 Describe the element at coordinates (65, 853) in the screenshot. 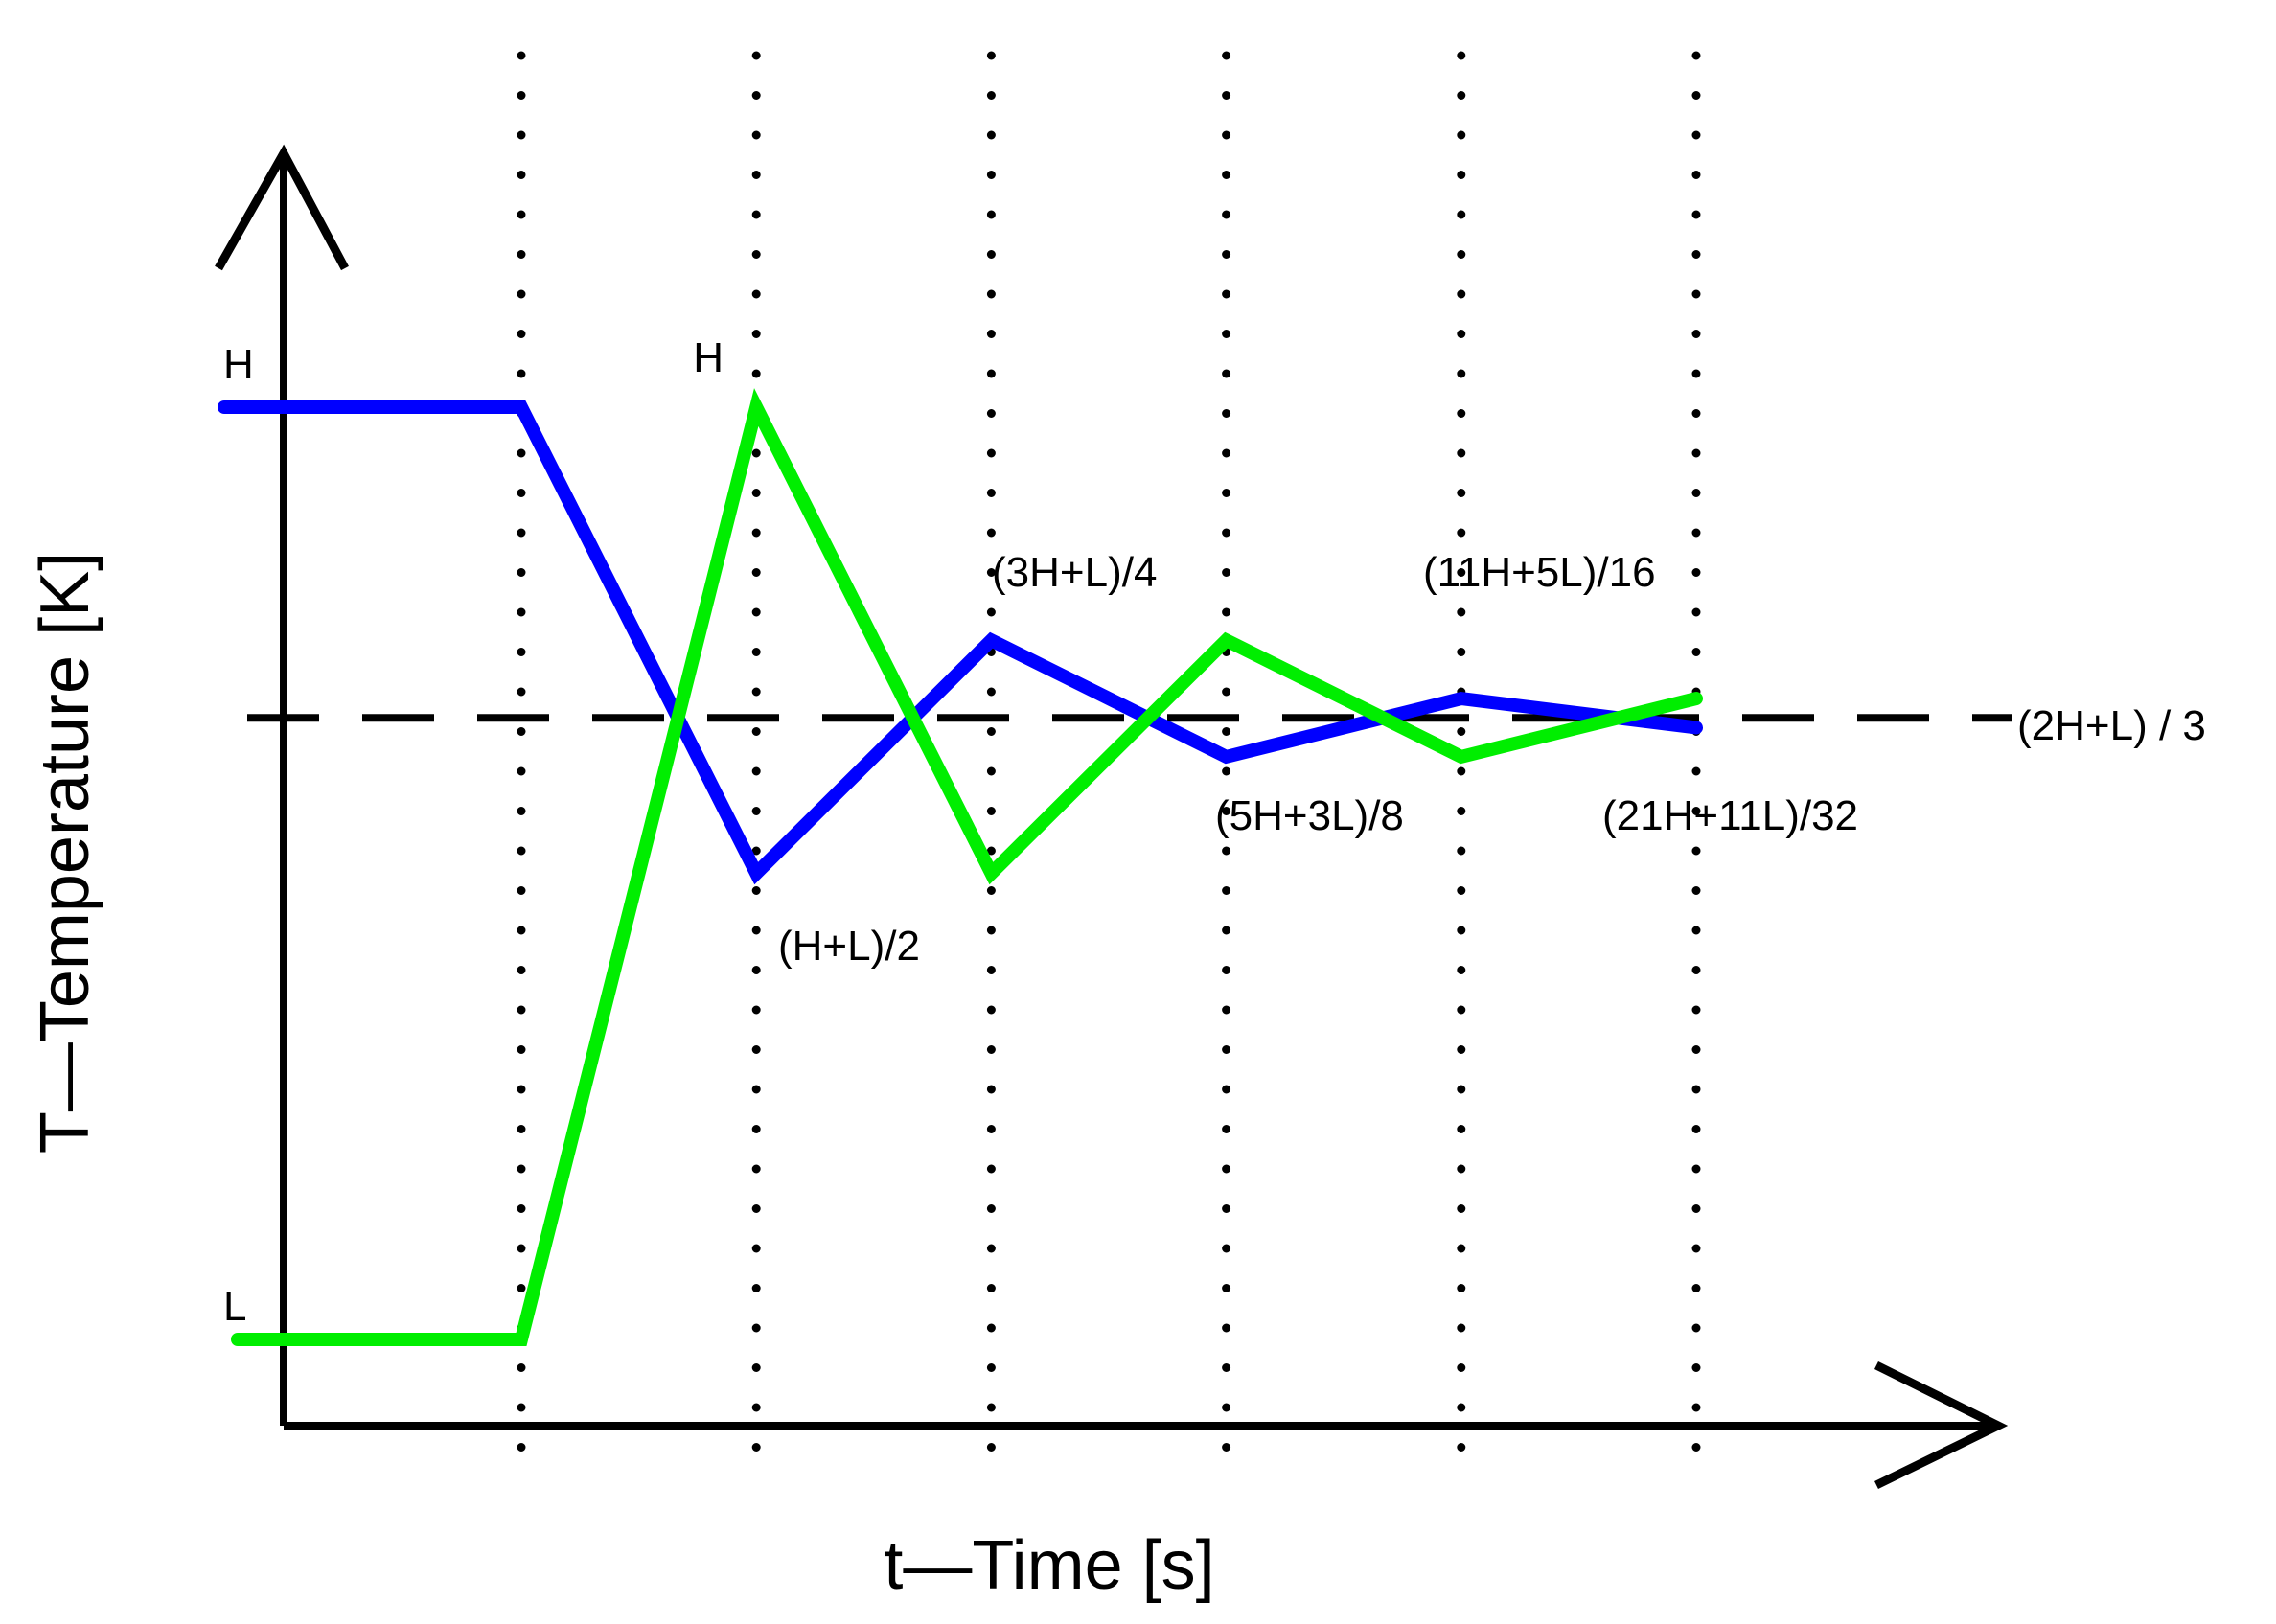

I see `y-axis-title: T—Temperature [K]` at that location.